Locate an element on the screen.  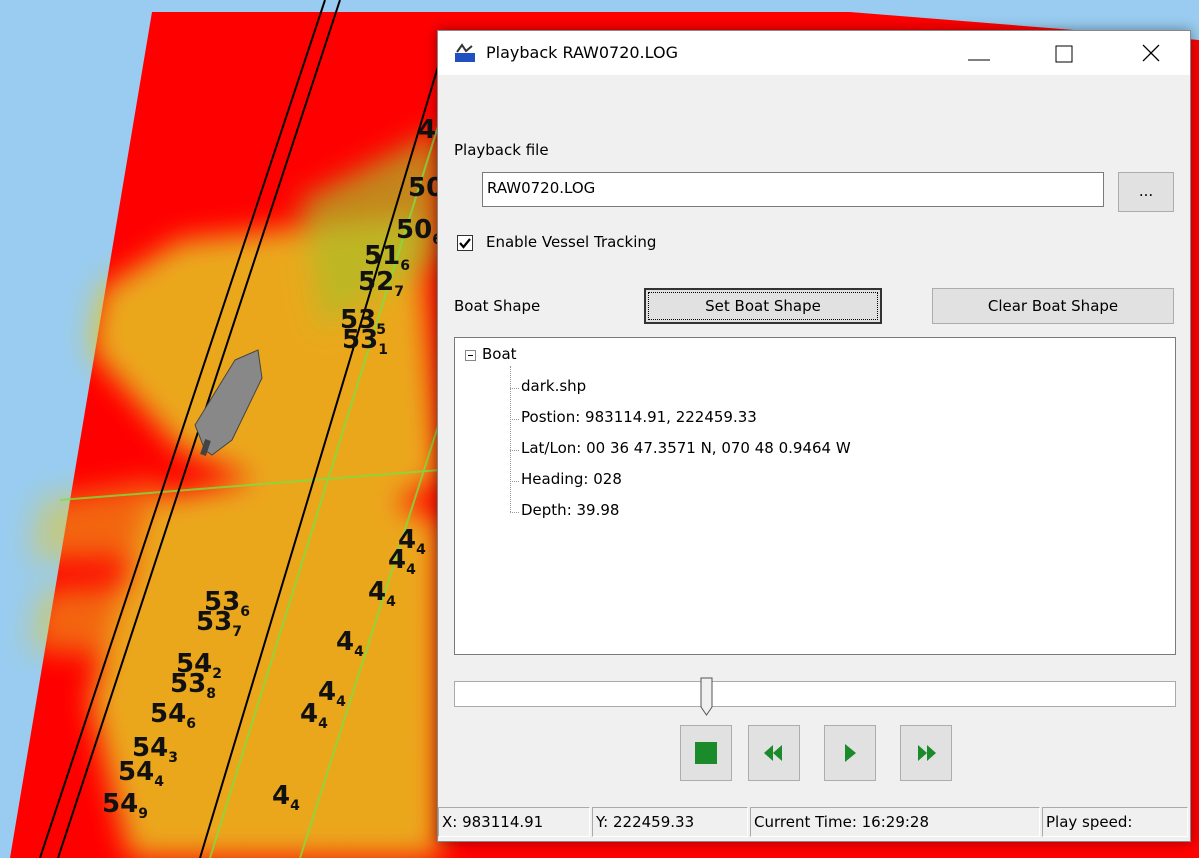
stop-button is located at coordinates (706, 753).